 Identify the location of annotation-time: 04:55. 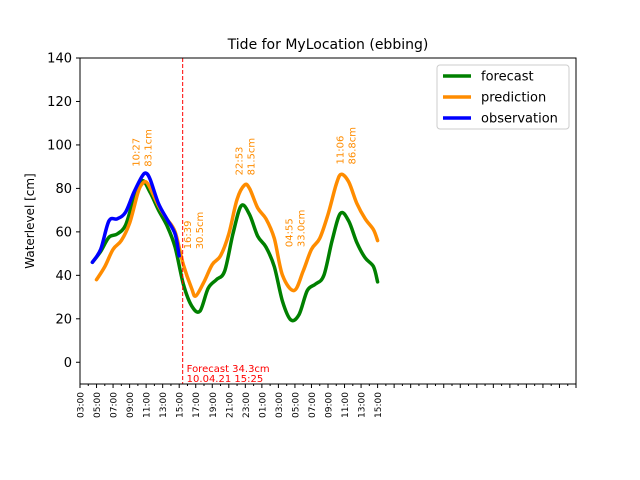
(289, 232).